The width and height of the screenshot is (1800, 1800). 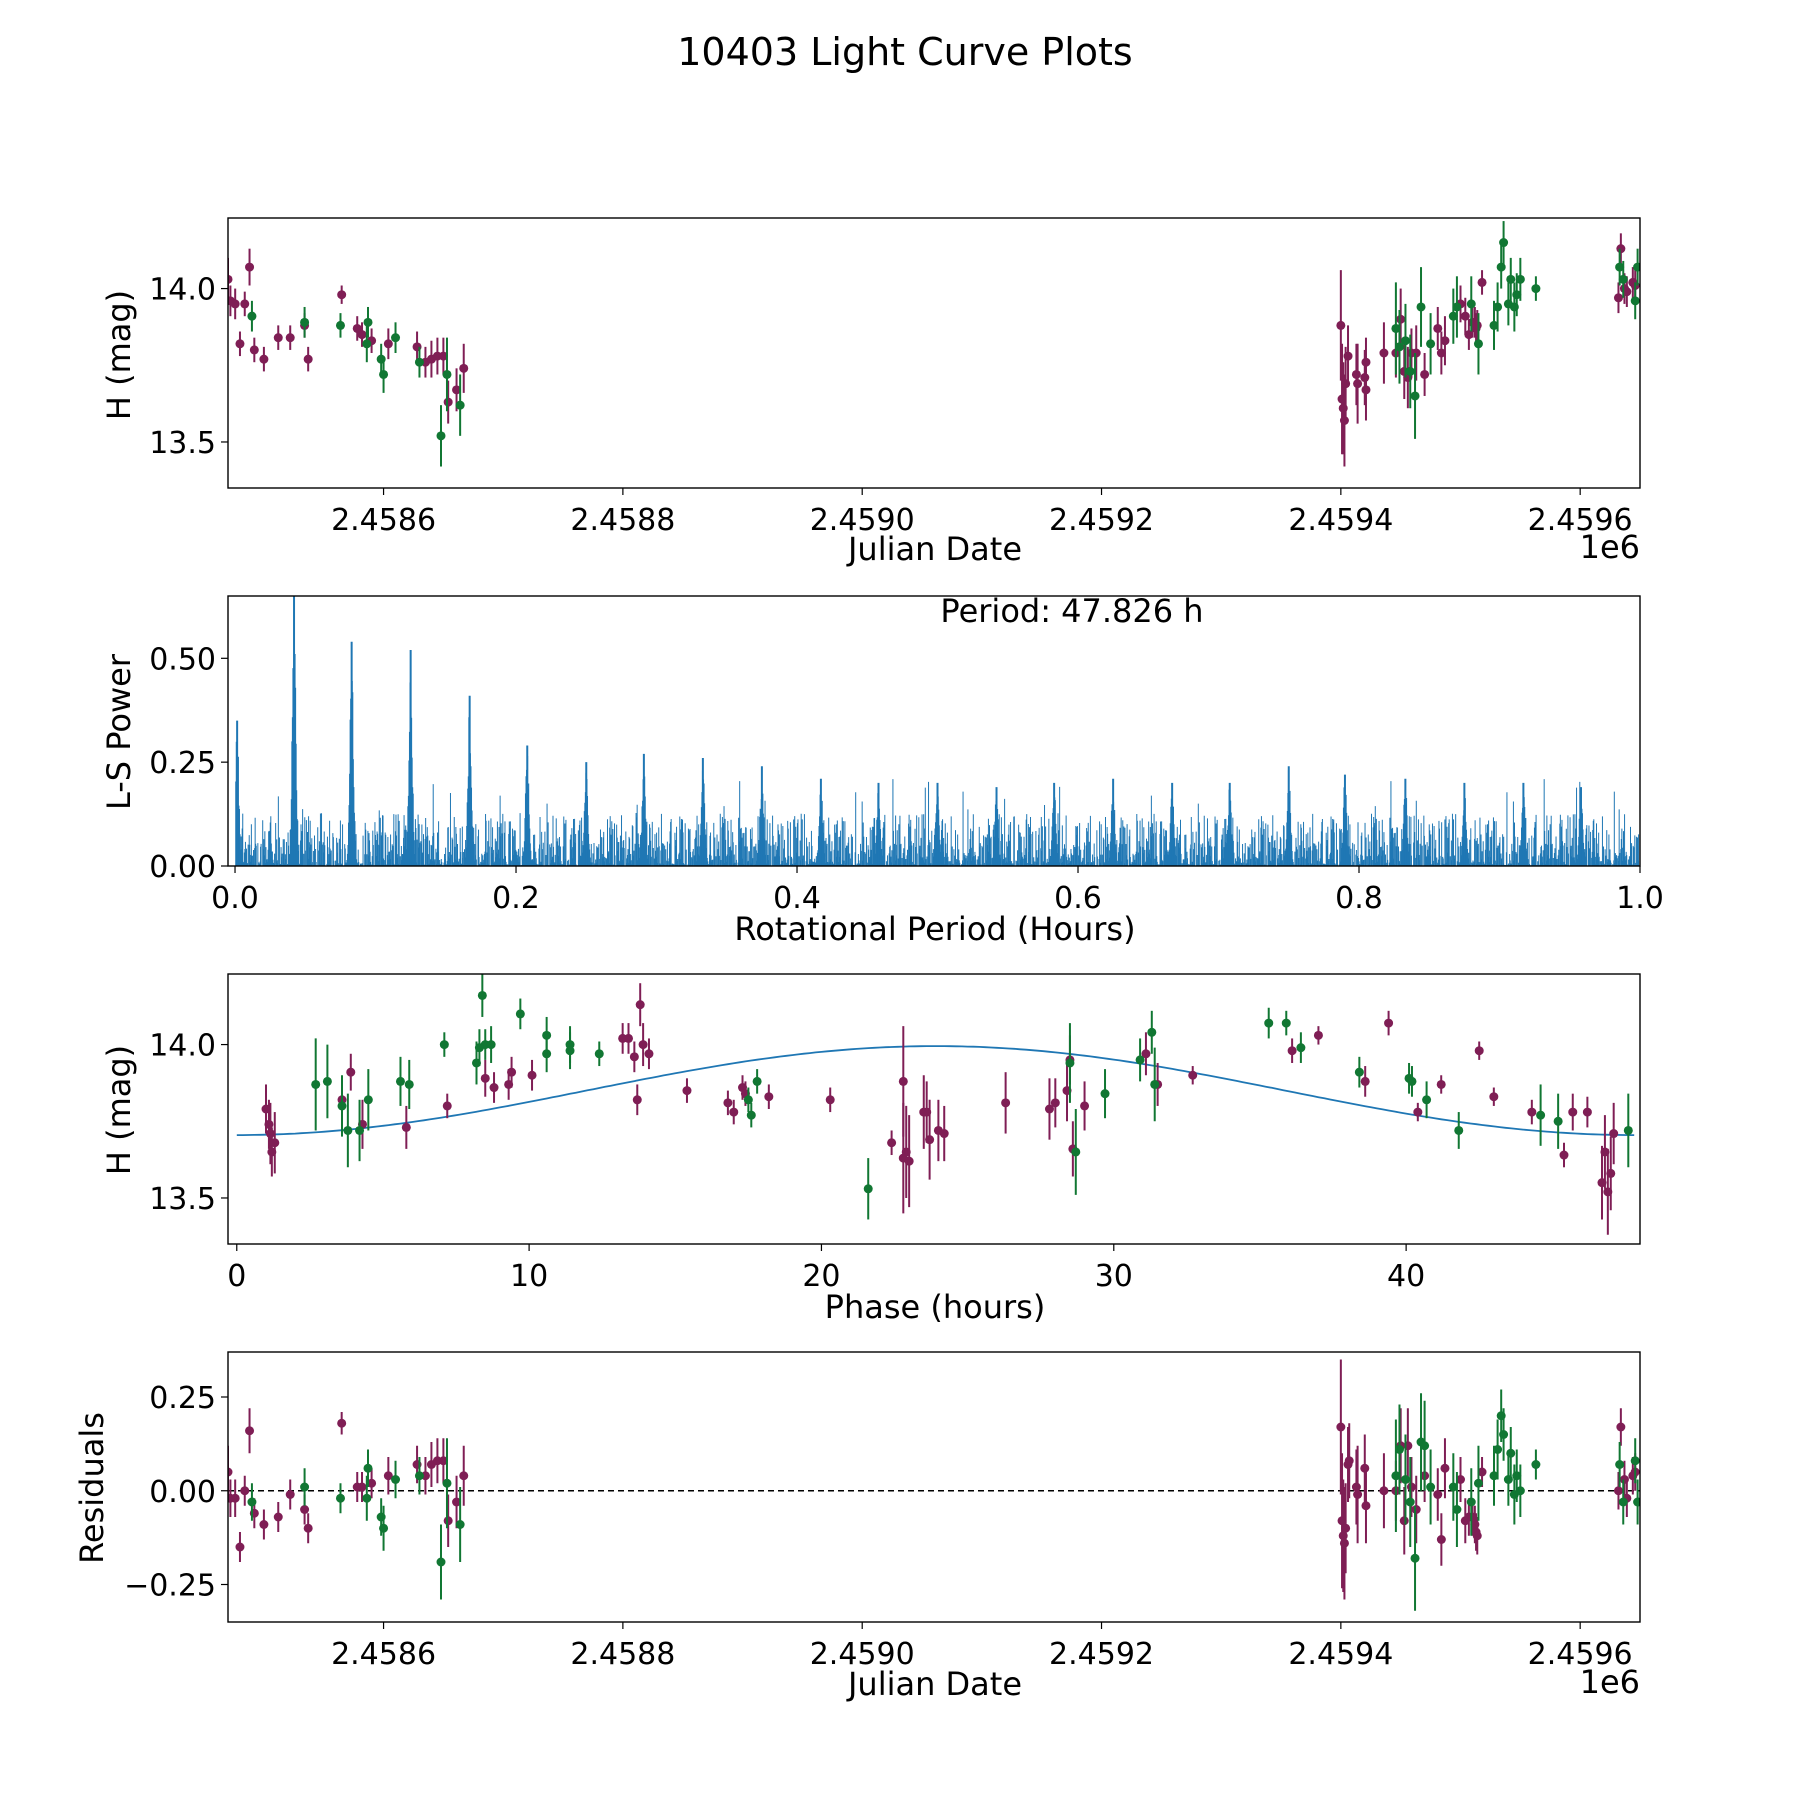 I want to click on periodogram-xtick-label: 0.4, so click(x=797, y=898).